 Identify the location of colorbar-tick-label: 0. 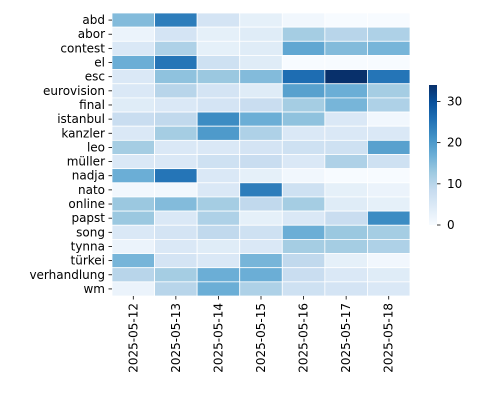
(451, 225).